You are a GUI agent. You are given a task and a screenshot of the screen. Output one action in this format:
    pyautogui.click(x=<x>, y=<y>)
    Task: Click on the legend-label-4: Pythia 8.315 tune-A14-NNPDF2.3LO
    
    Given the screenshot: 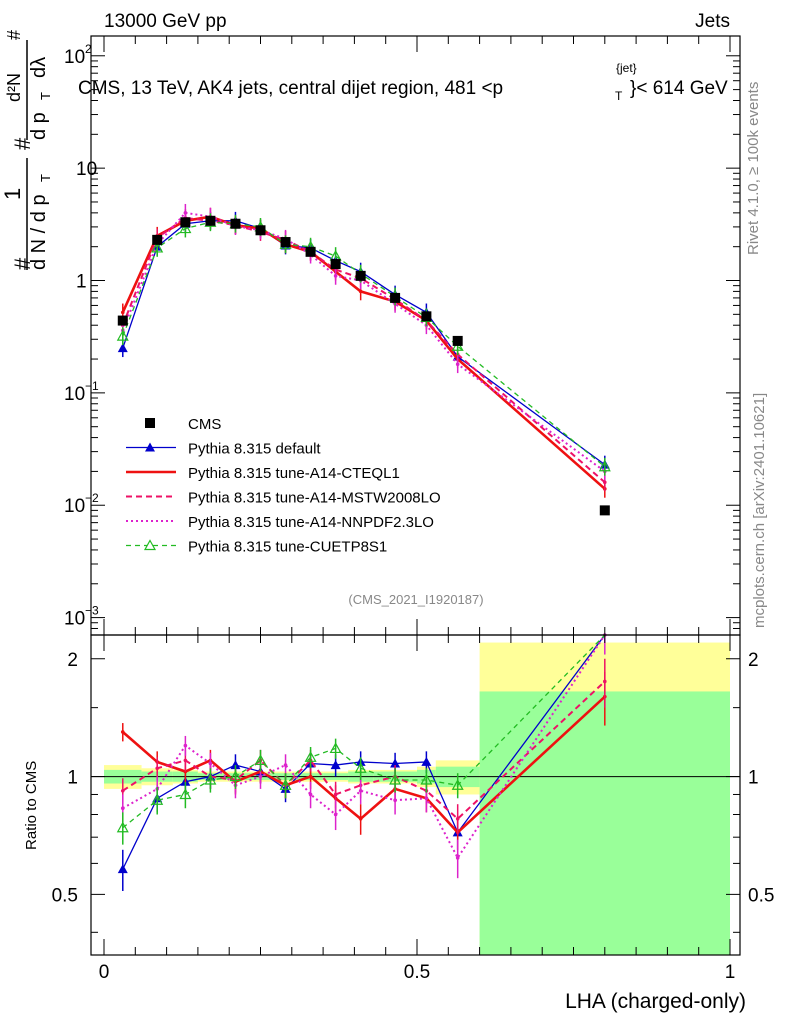 What is the action you would take?
    pyautogui.click(x=311, y=522)
    